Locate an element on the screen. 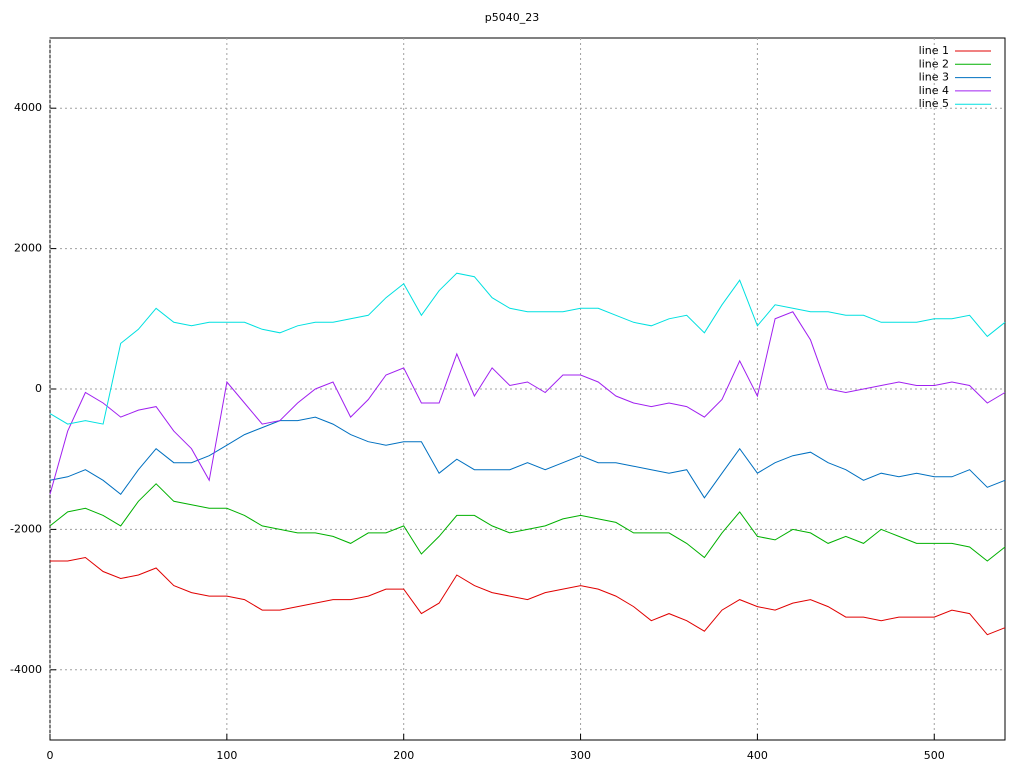 The image size is (1024, 768). x-tick-label: 300 is located at coordinates (580, 755).